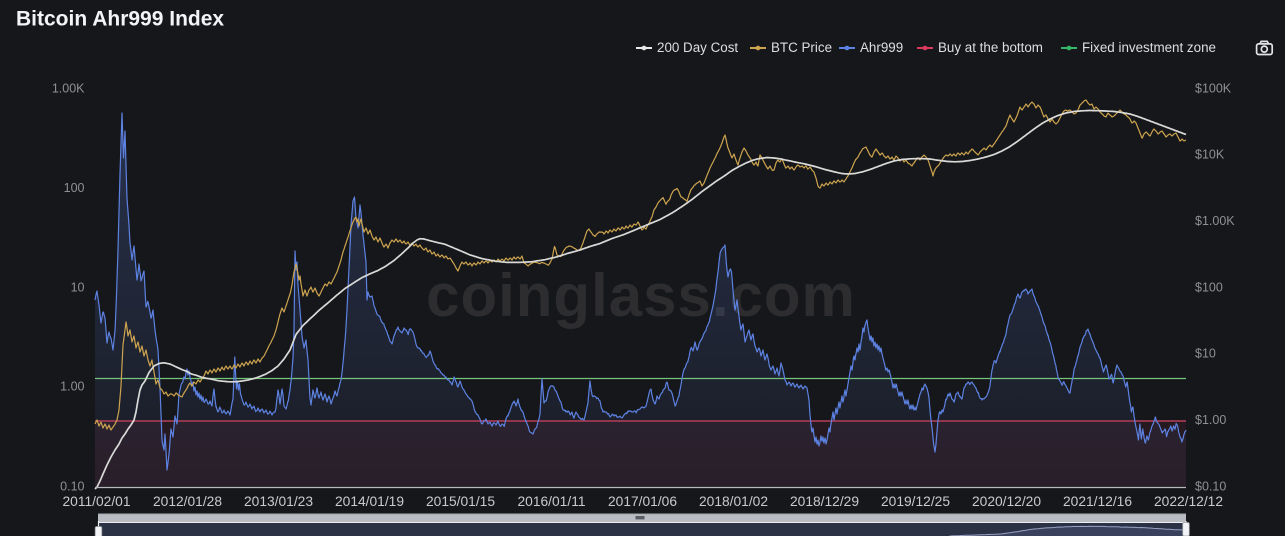 Image resolution: width=1285 pixels, height=536 pixels. I want to click on svg-text: 2018/12/29, so click(824, 501).